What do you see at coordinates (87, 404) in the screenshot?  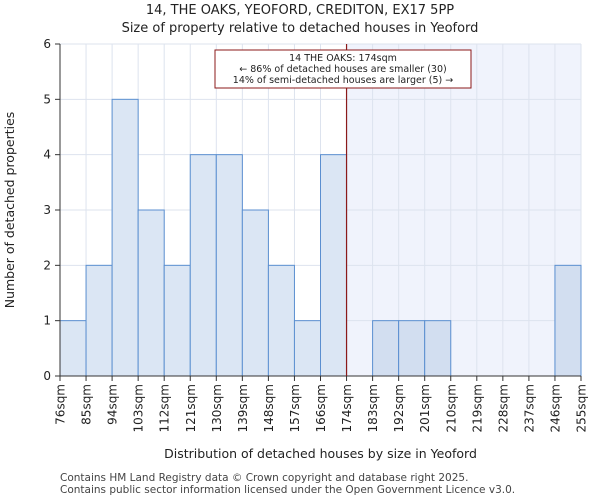 I see `x-tick-label: 85sqm` at bounding box center [87, 404].